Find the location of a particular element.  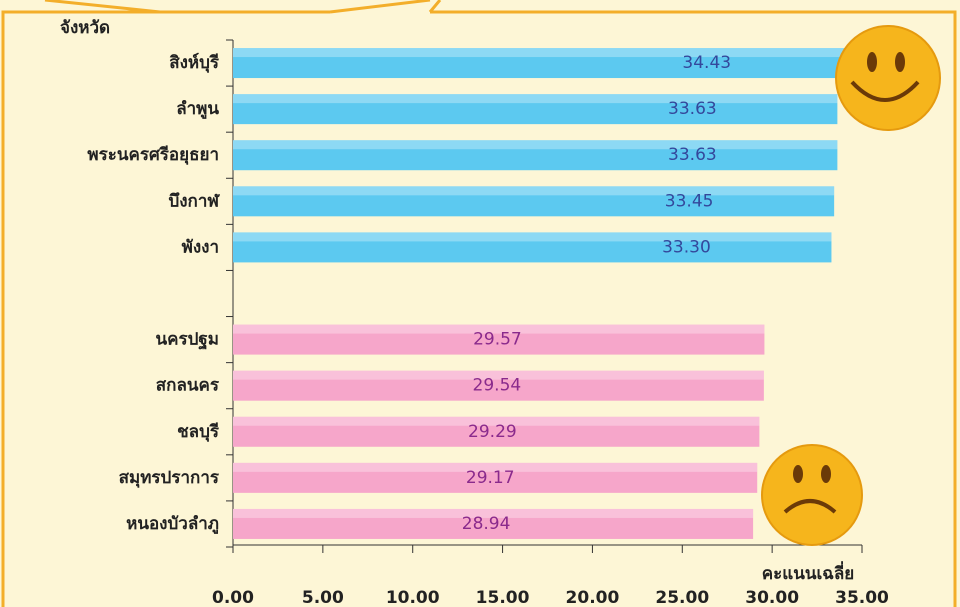

y-tick-label: บึงกาฬ is located at coordinates (194, 201).